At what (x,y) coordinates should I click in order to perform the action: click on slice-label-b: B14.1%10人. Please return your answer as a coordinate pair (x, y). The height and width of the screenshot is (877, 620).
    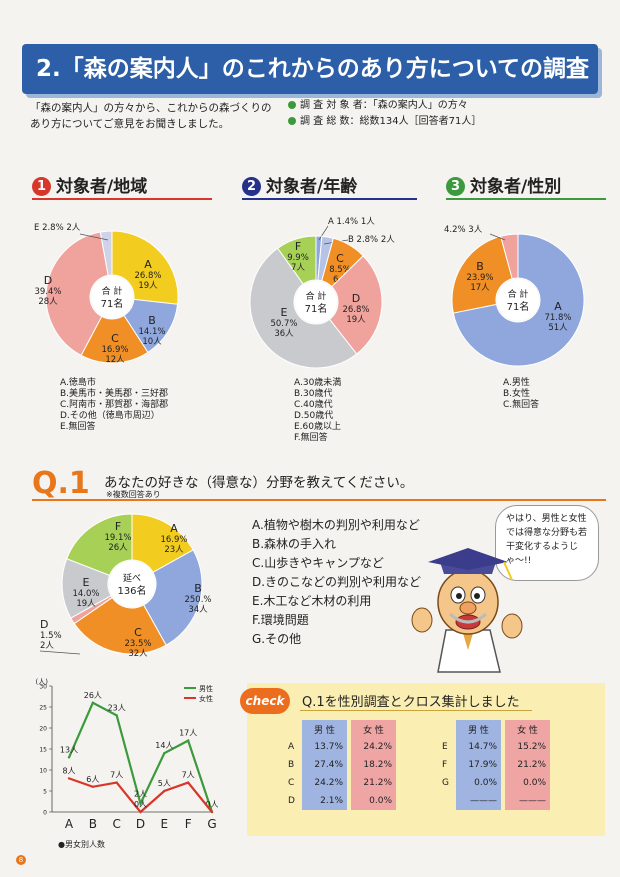
    Looking at the image, I should click on (151, 330).